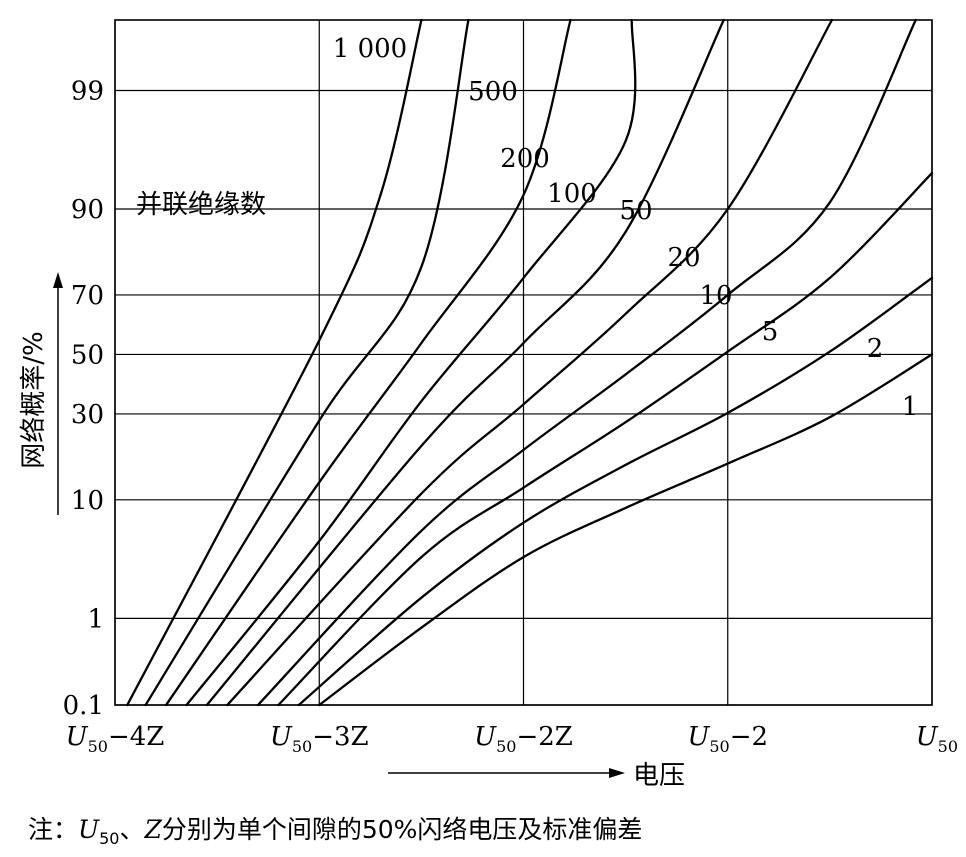 The width and height of the screenshot is (966, 857). I want to click on x-tick-label: U50−2Z, so click(523, 739).